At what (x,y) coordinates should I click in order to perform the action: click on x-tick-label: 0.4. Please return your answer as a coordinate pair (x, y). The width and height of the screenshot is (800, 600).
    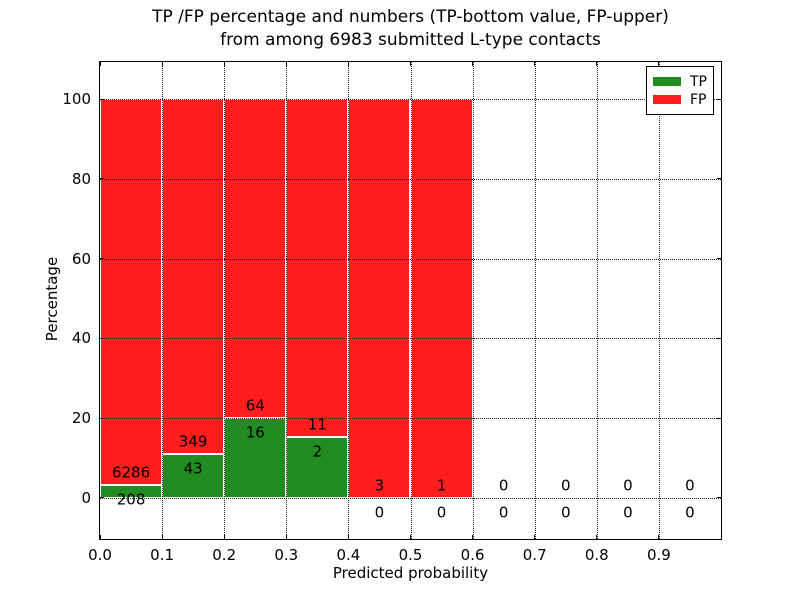
    Looking at the image, I should click on (348, 555).